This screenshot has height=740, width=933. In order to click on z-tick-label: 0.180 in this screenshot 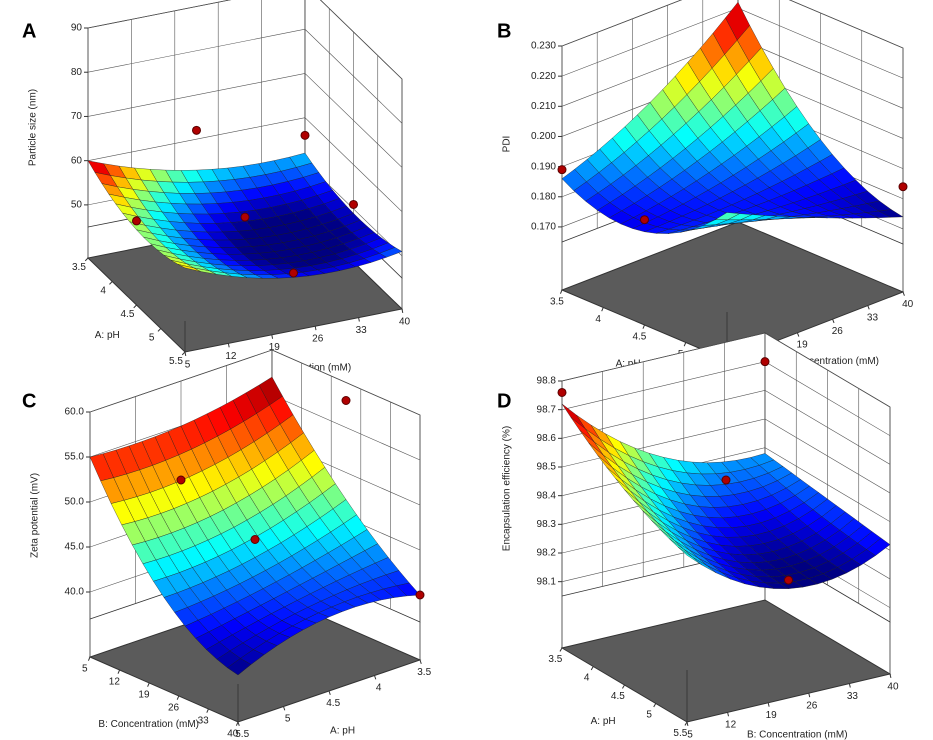, I will do `click(543, 196)`.